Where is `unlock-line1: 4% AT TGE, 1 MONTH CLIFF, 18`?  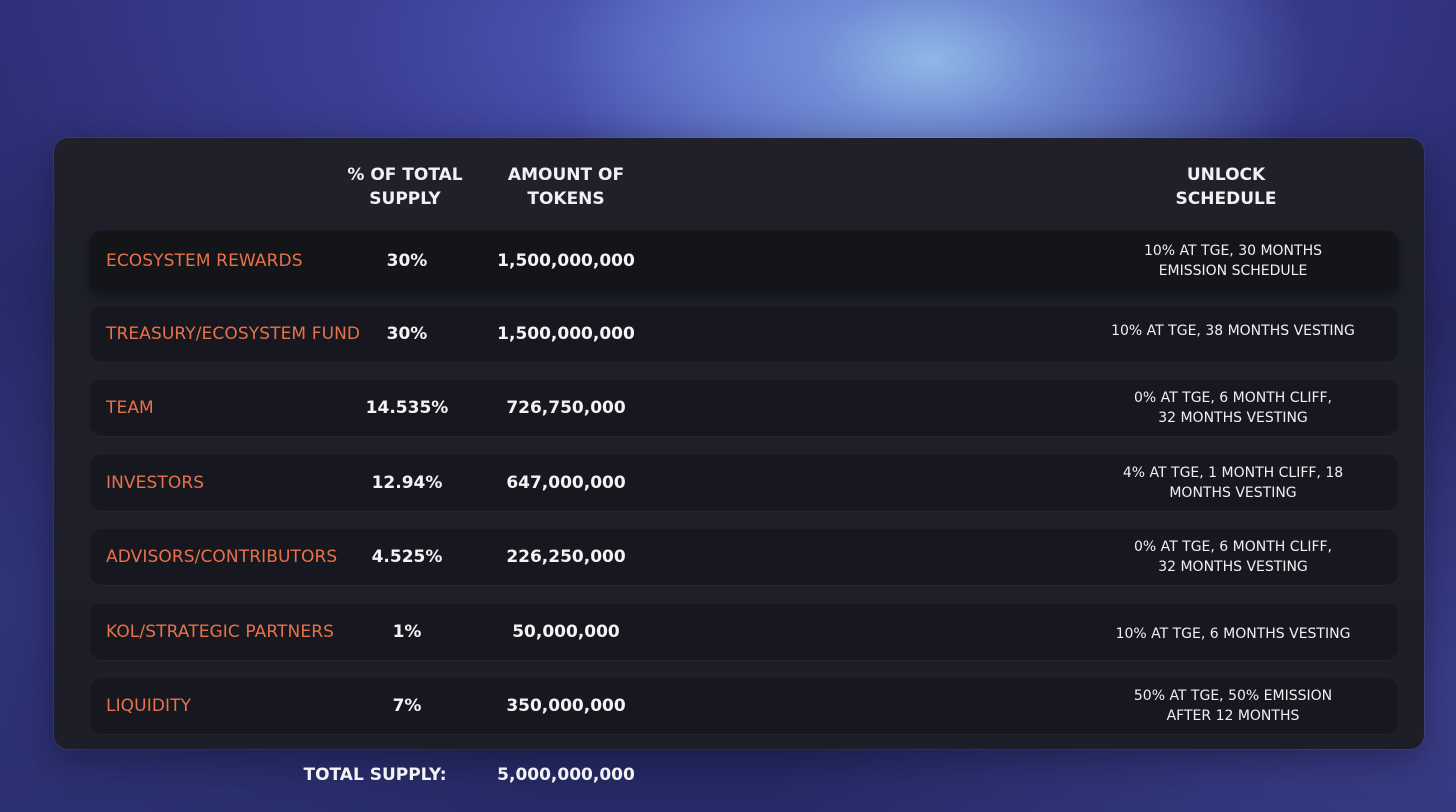
unlock-line1: 4% AT TGE, 1 MONTH CLIFF, 18 is located at coordinates (1233, 473).